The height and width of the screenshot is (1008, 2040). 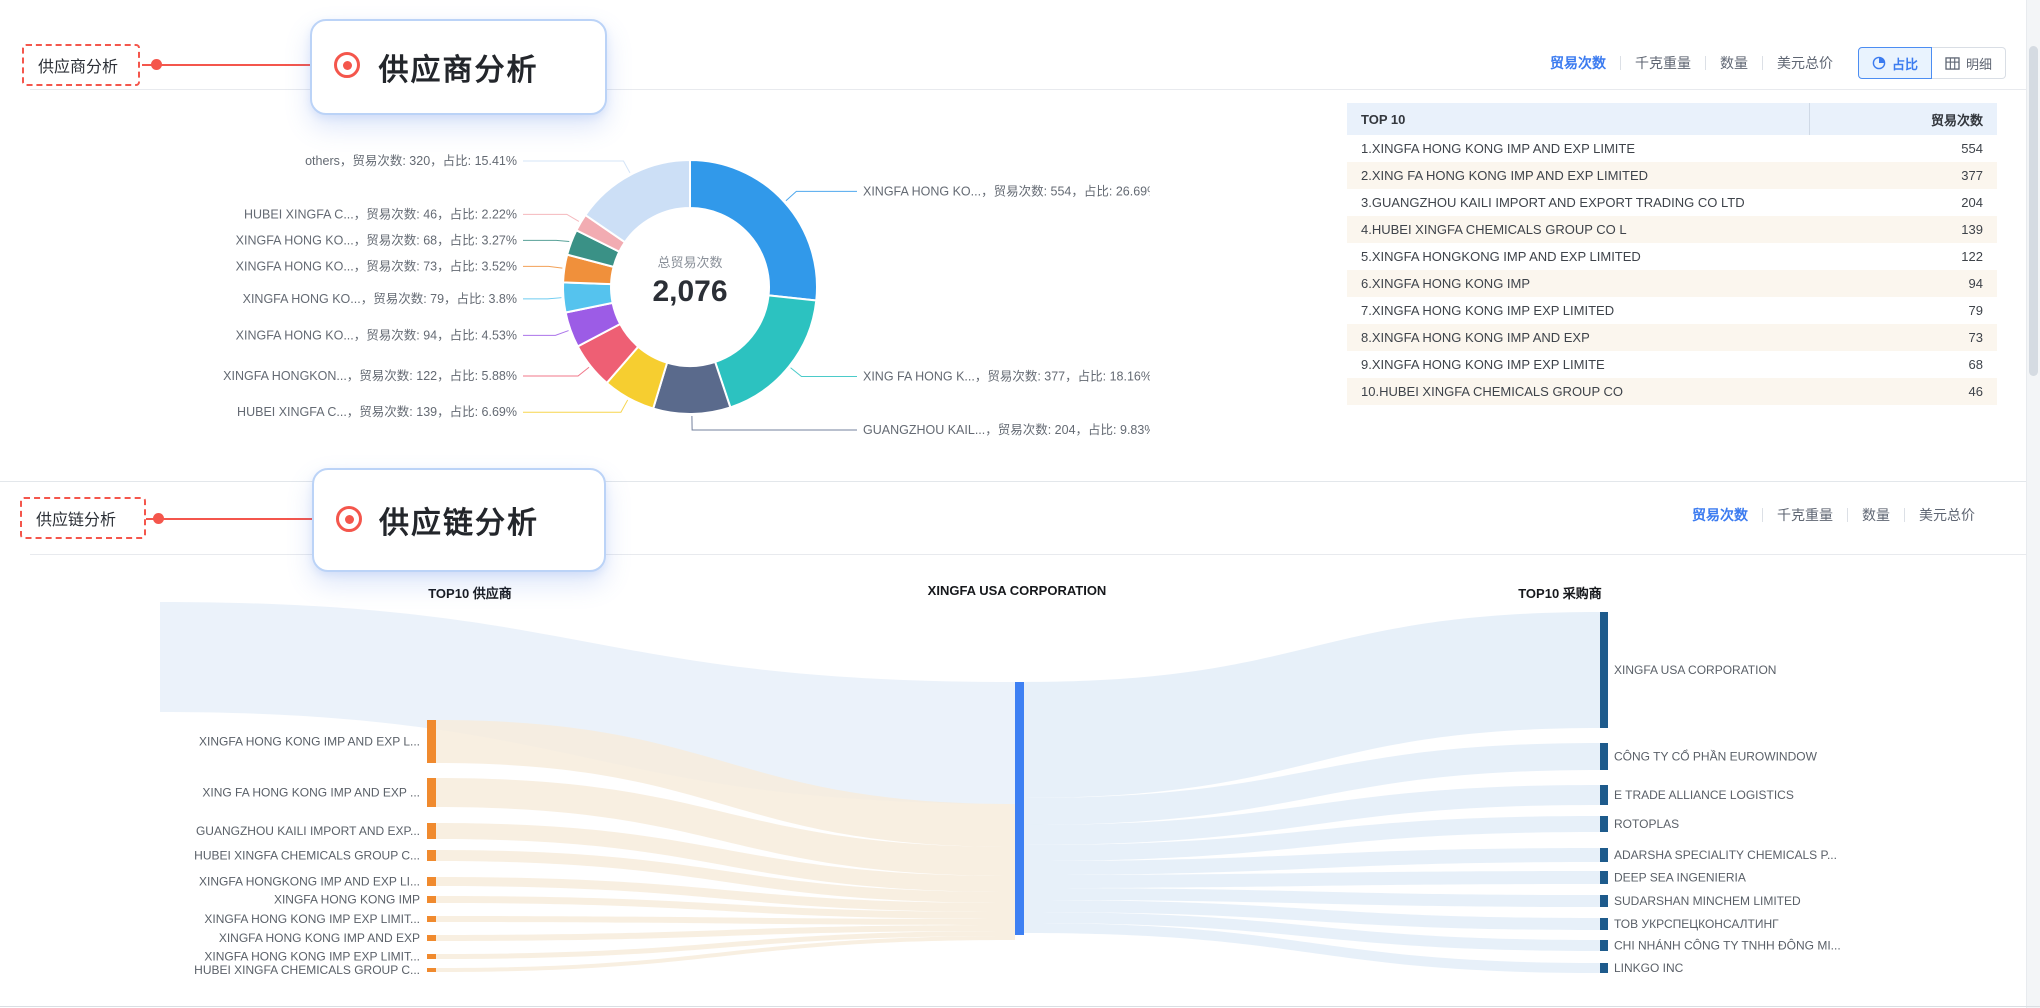 What do you see at coordinates (1903, 175) in the screenshot?
I see `table-cell: 377` at bounding box center [1903, 175].